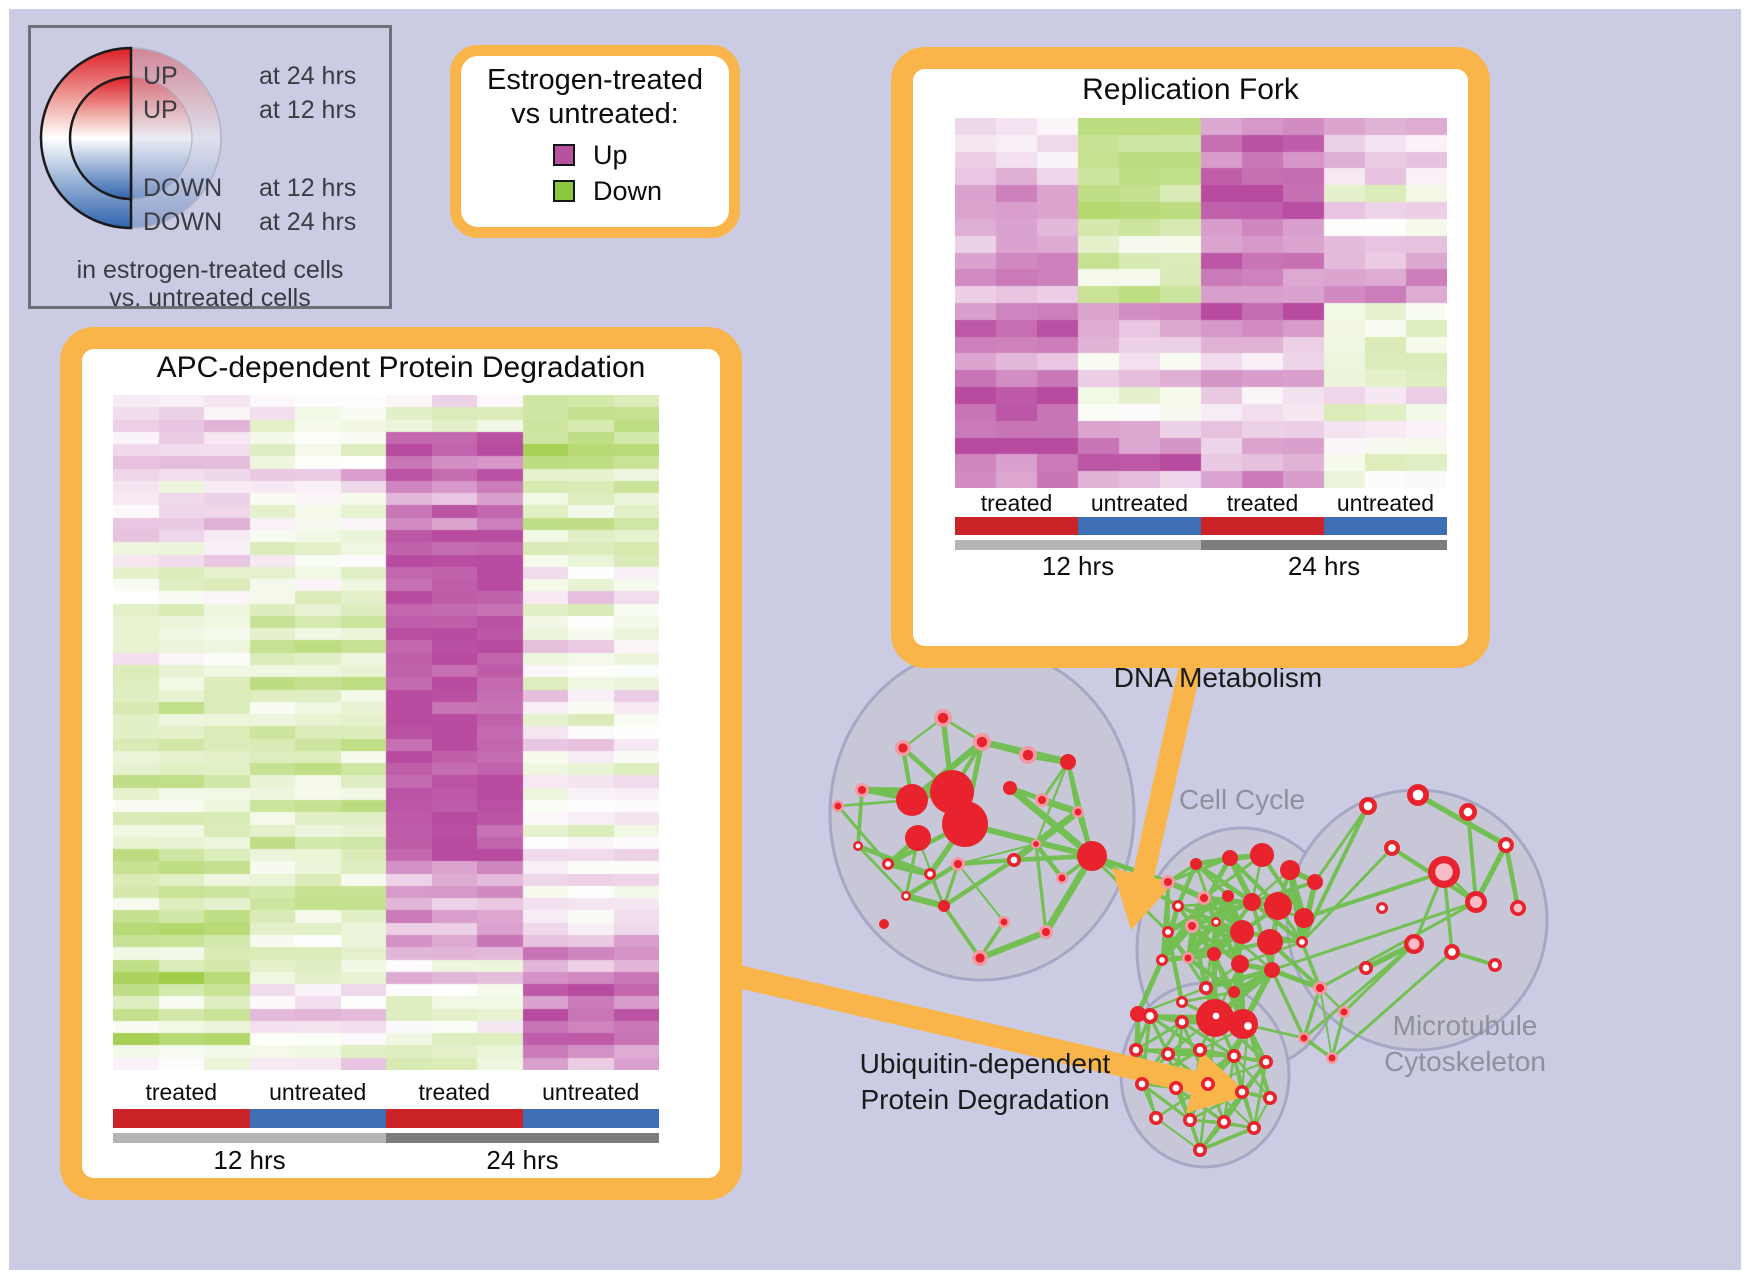 This screenshot has height=1279, width=1750. What do you see at coordinates (591, 1092) in the screenshot?
I see `apc-group-label-untreated-24: untreated` at bounding box center [591, 1092].